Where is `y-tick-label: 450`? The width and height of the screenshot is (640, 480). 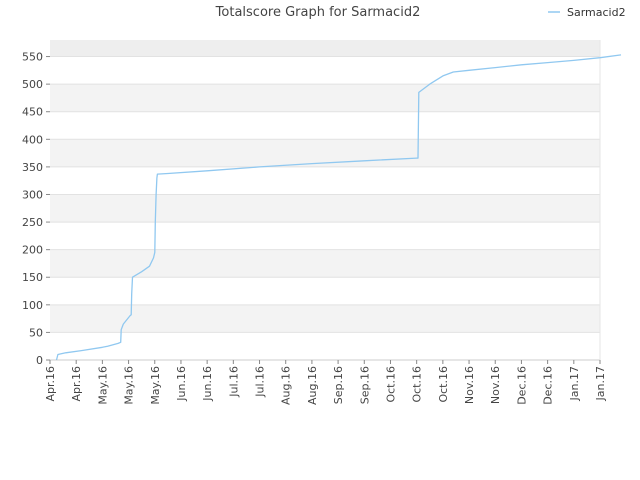 y-tick-label: 450 is located at coordinates (32, 112).